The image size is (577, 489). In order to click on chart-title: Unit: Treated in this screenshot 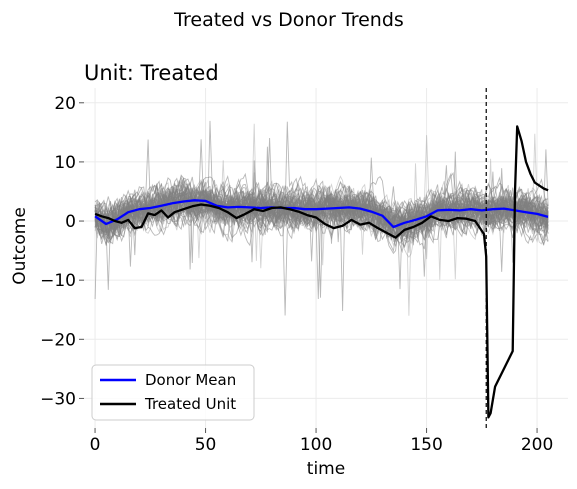, I will do `click(151, 73)`.